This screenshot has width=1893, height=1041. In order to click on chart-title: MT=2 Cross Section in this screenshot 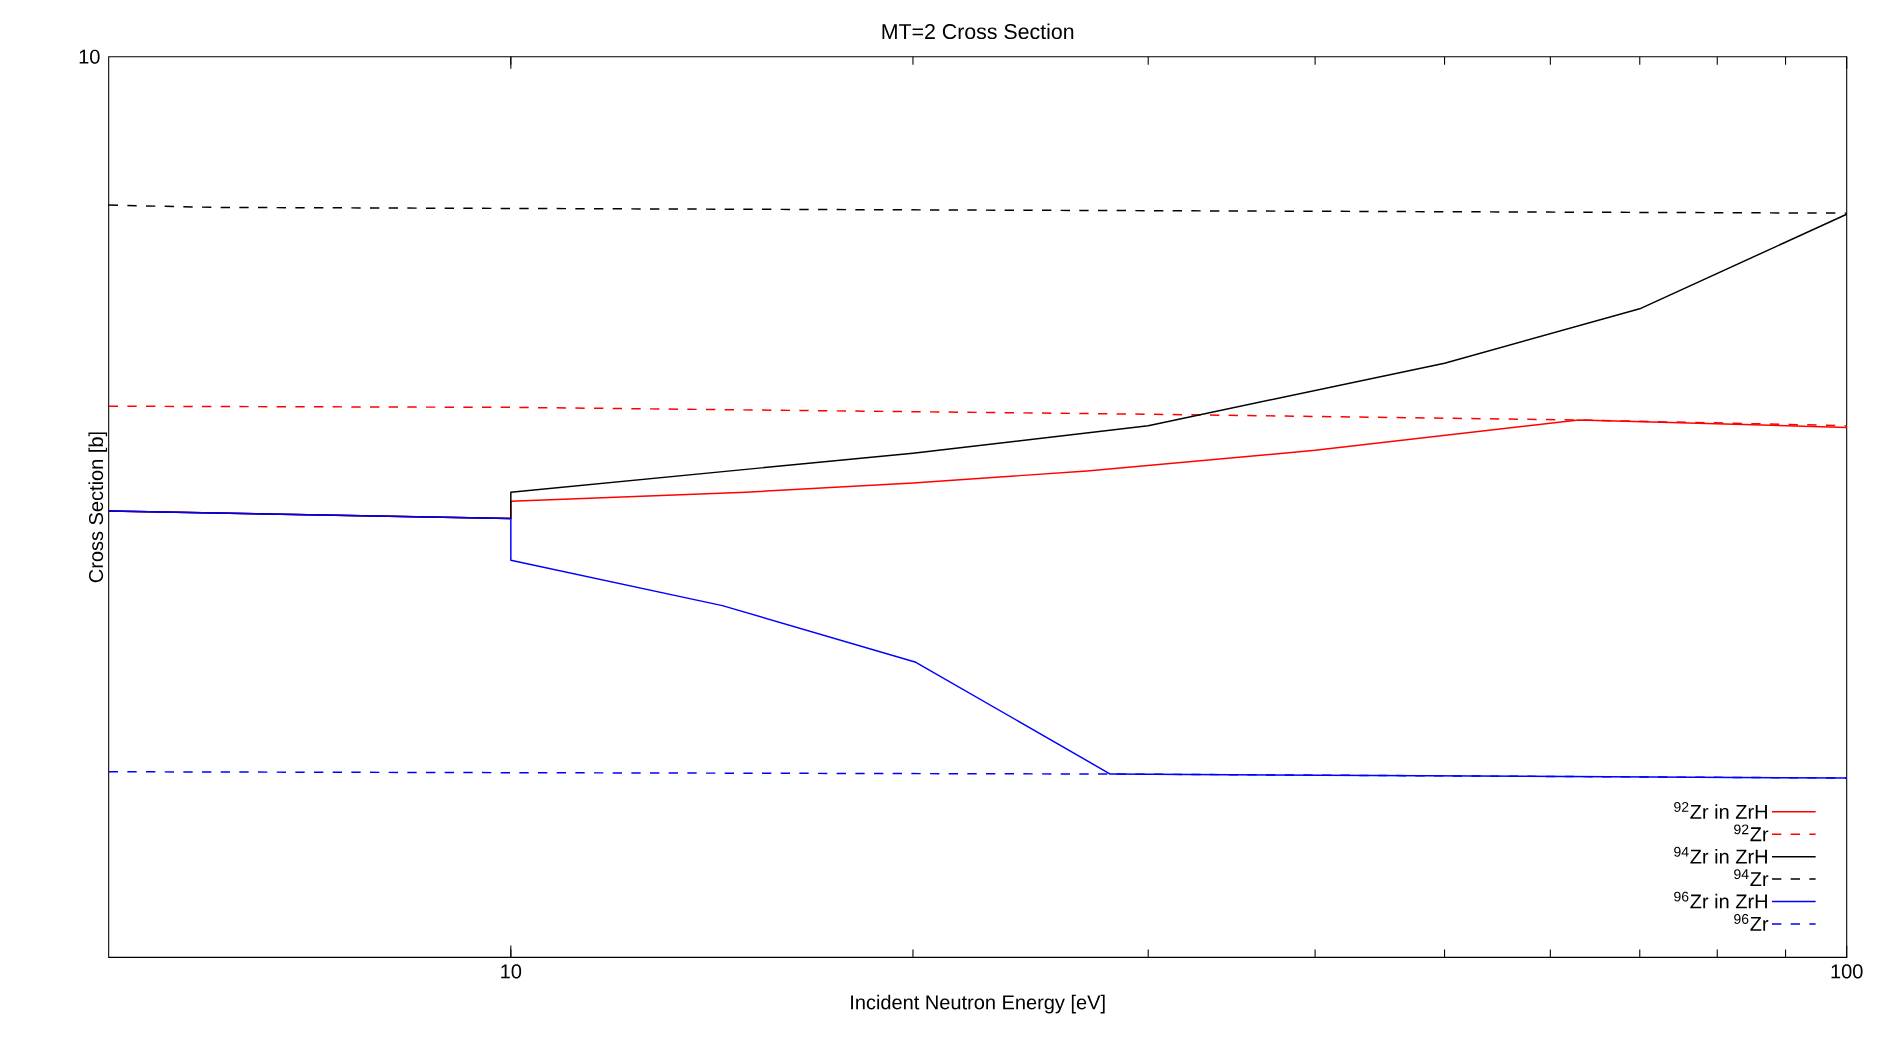, I will do `click(978, 31)`.